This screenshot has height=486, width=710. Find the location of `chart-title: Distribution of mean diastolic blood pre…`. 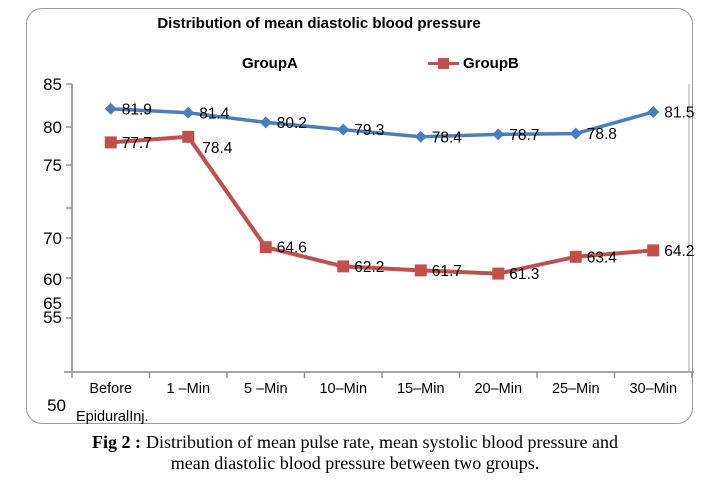

chart-title: Distribution of mean diastolic blood pre… is located at coordinates (319, 23).